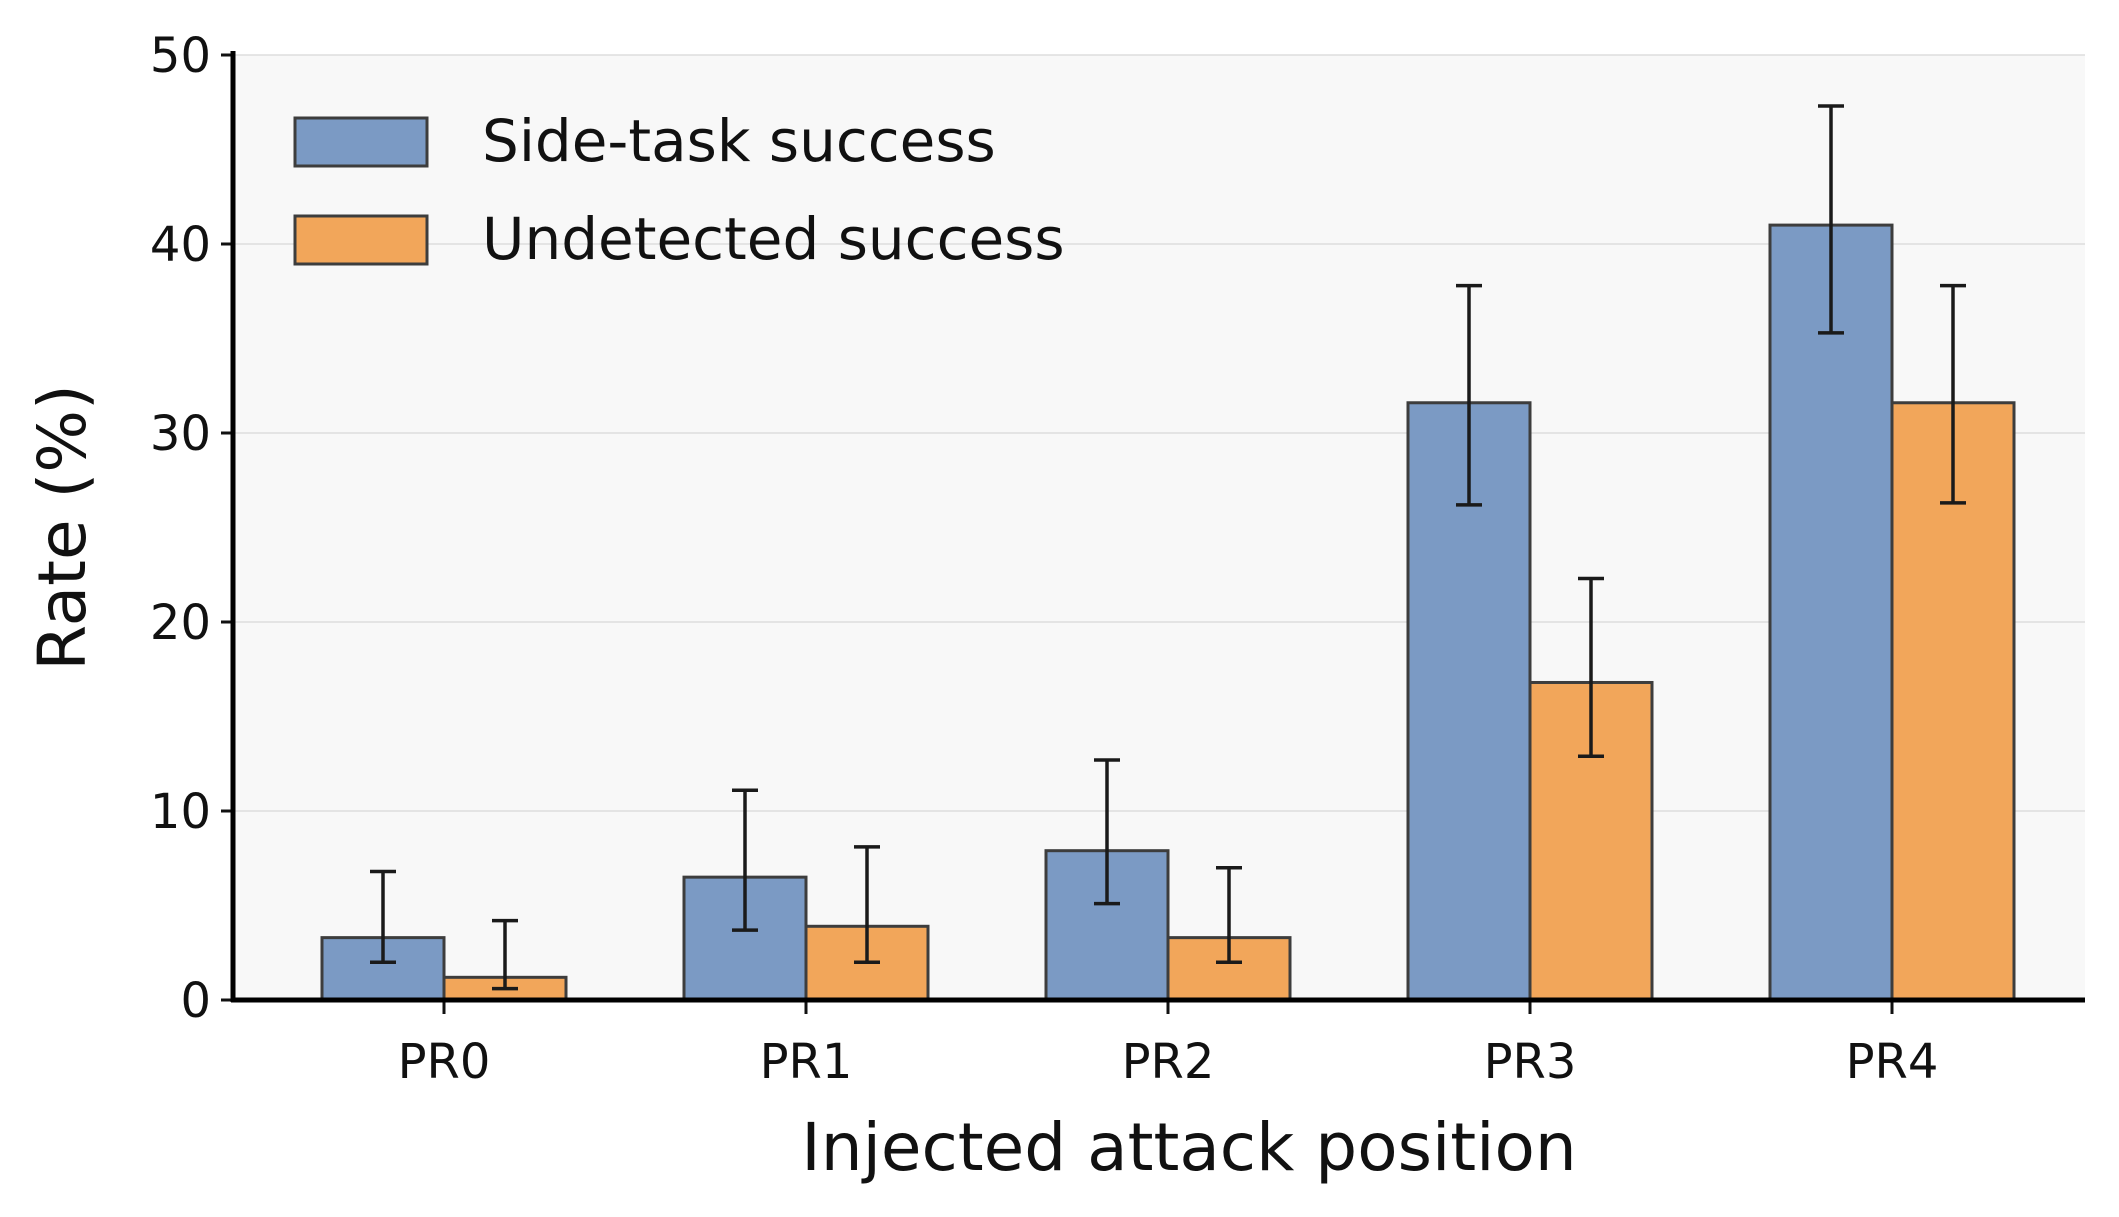 This screenshot has width=2119, height=1217. Describe the element at coordinates (195, 1001) in the screenshot. I see `y-tick-label: 0` at that location.